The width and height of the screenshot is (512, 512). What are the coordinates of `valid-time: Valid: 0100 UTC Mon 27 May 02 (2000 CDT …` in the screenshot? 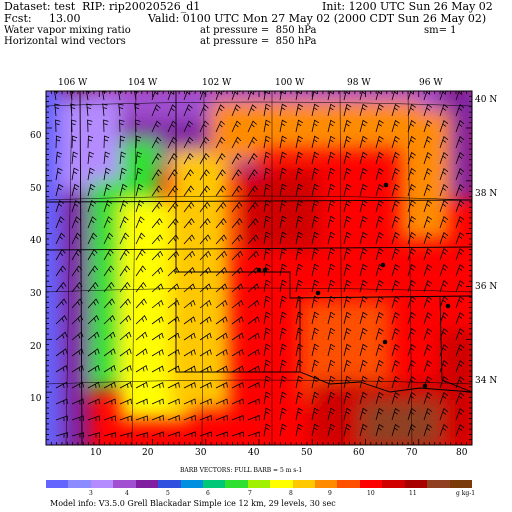 It's located at (317, 18).